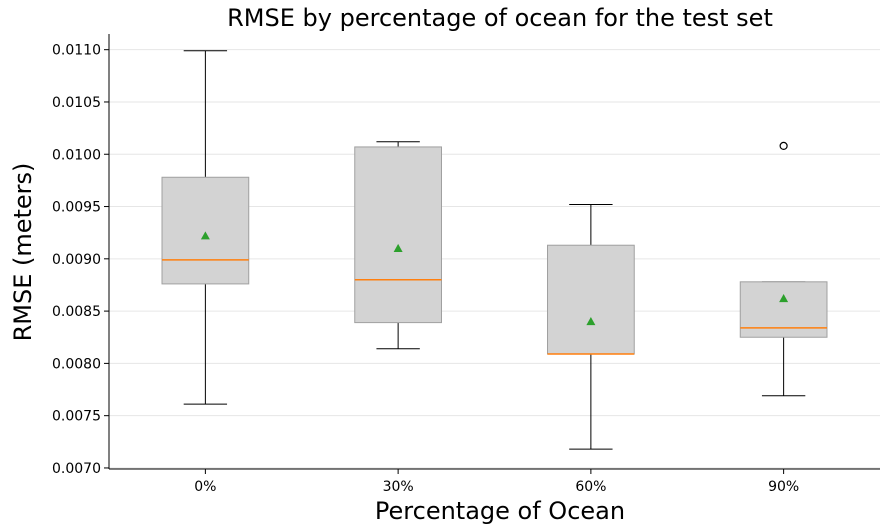 Image resolution: width=881 pixels, height=529 pixels. What do you see at coordinates (205, 487) in the screenshot?
I see `x-tick-label: 0%` at bounding box center [205, 487].